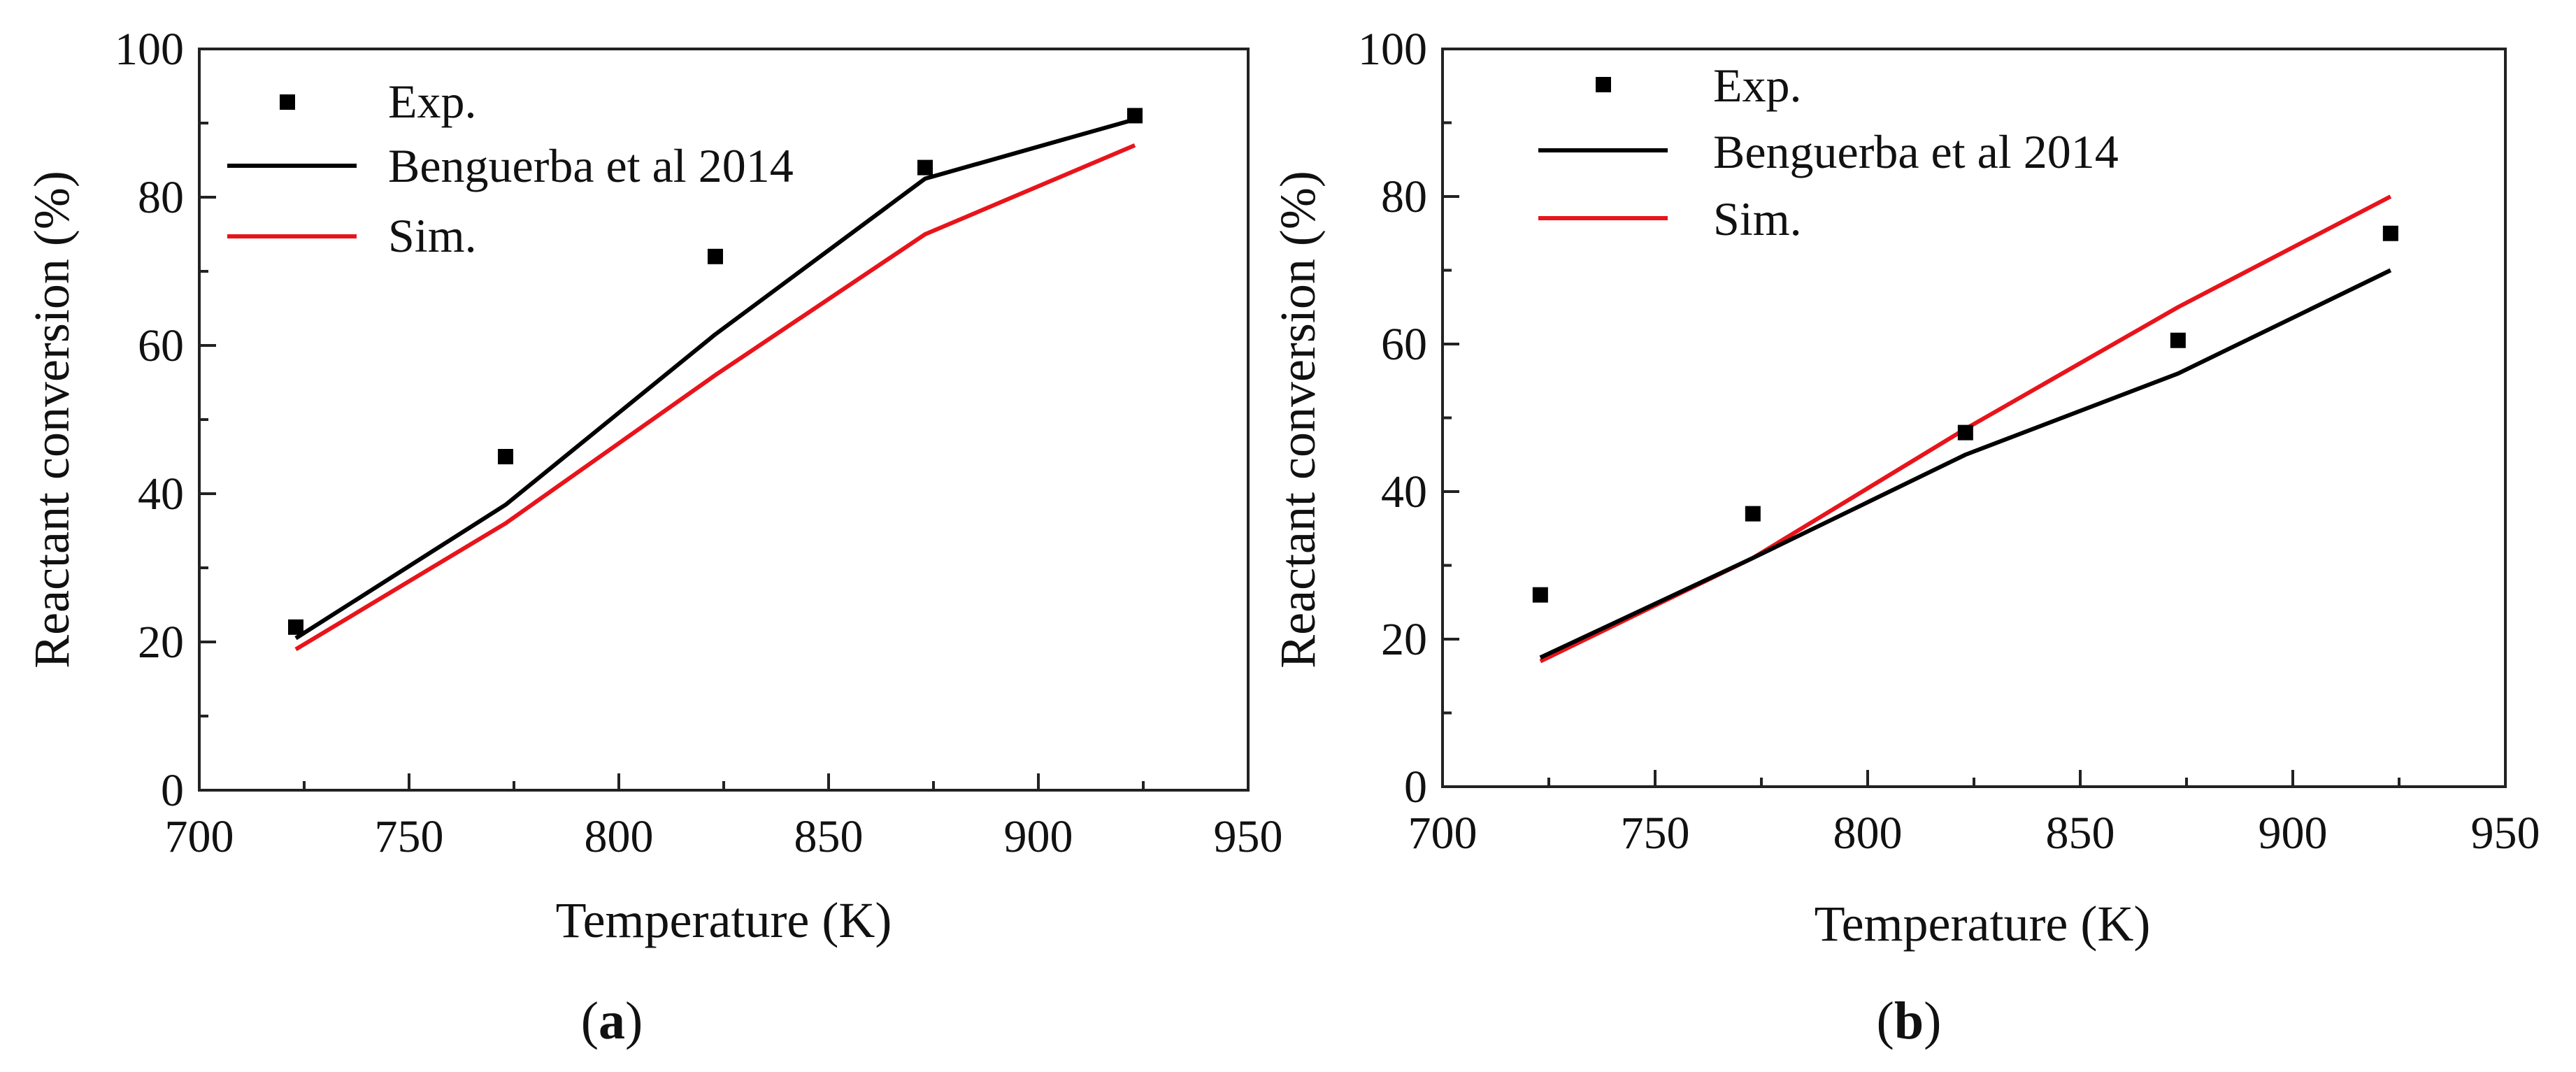 This screenshot has height=1072, width=2576. I want to click on panel-b-x-axis-title: Temperature (K), so click(1983, 924).